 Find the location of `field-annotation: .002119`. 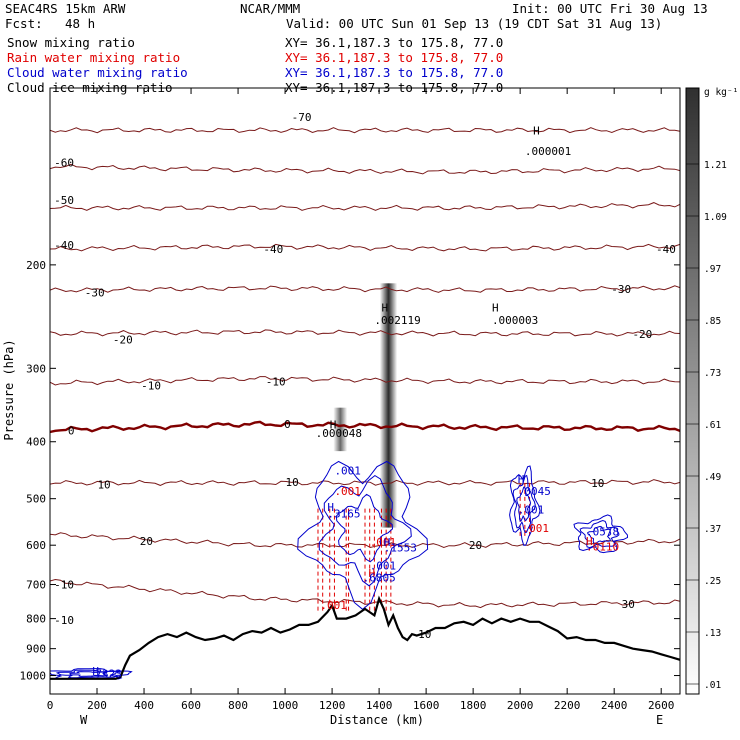

field-annotation: .002119 is located at coordinates (397, 320).